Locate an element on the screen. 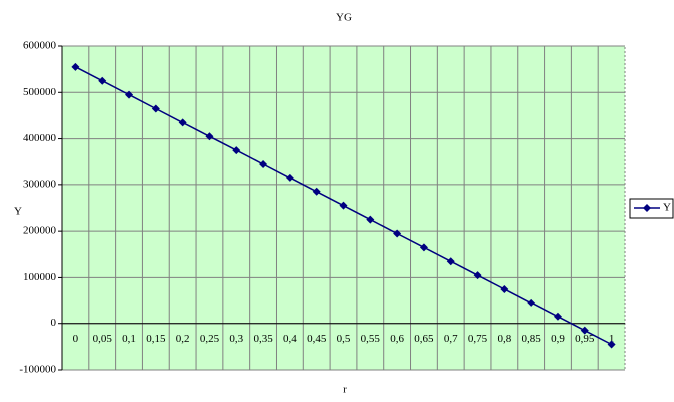  x-tick-label: 0,15 is located at coordinates (156, 339).